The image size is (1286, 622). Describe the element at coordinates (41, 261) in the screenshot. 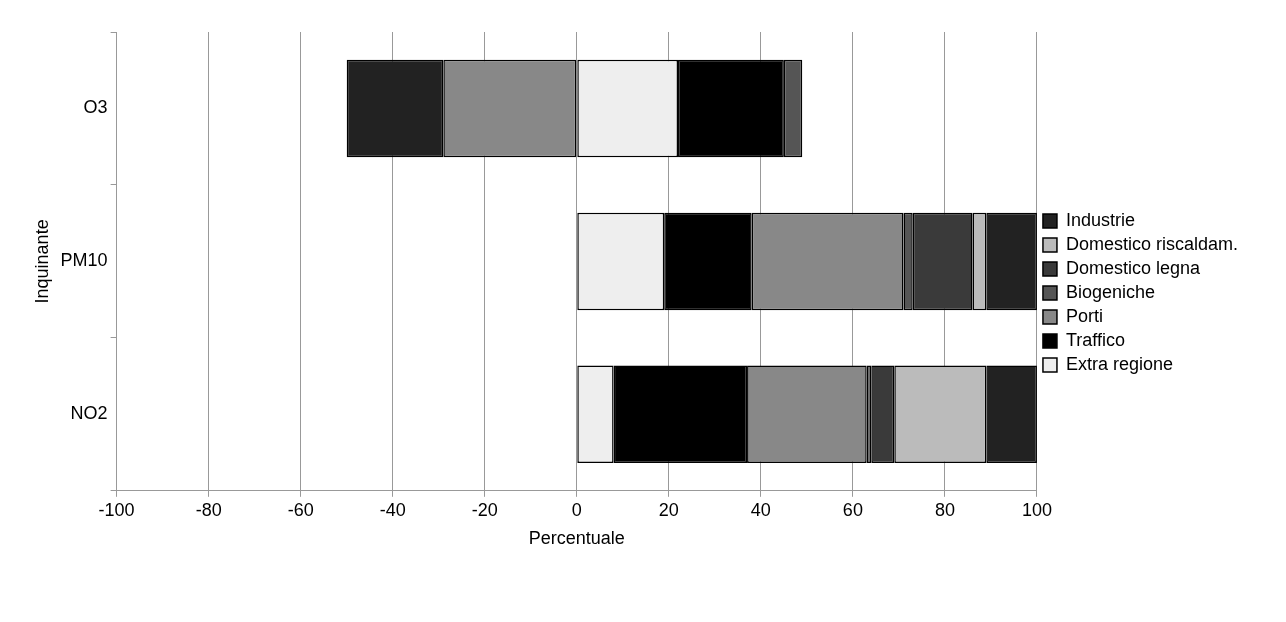

I see `y-axis-title: Inquinante` at that location.